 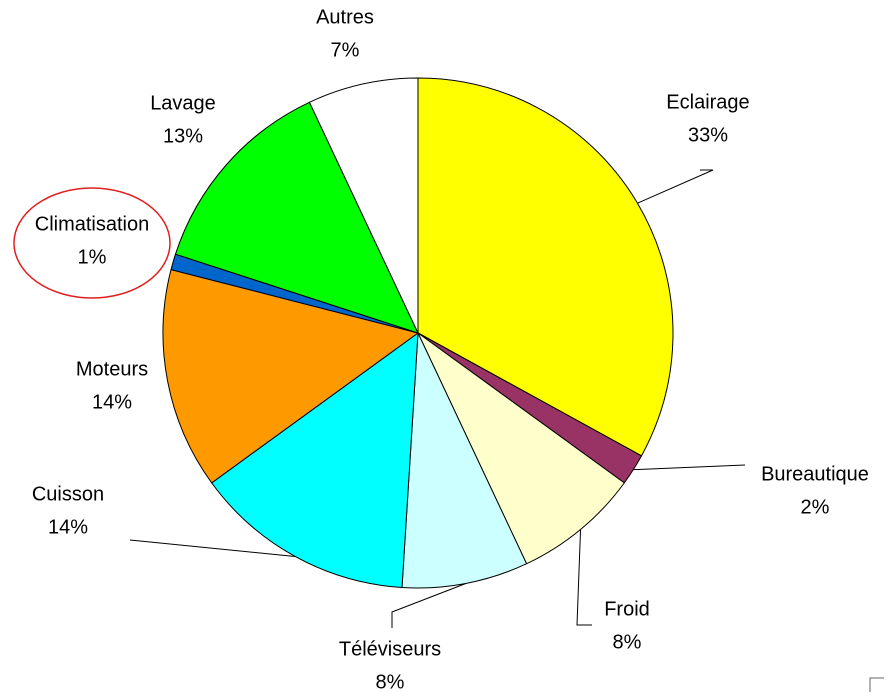 I want to click on slice-value-label: 13%, so click(x=183, y=136).